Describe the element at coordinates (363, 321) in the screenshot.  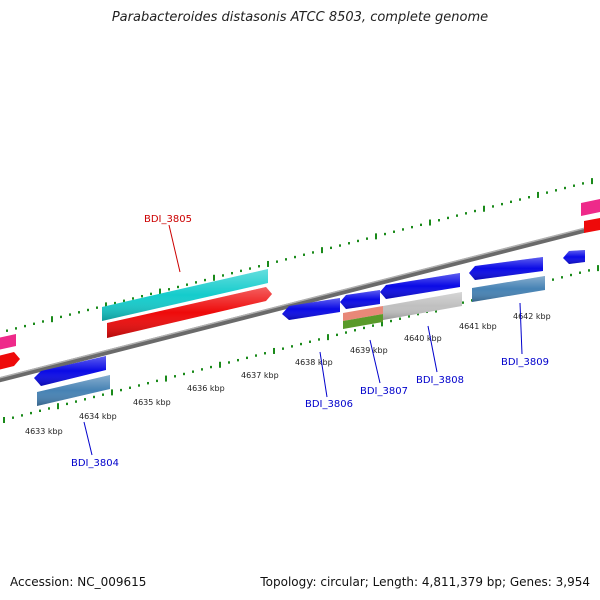
I see `gene-bdi3807-rna-green` at that location.